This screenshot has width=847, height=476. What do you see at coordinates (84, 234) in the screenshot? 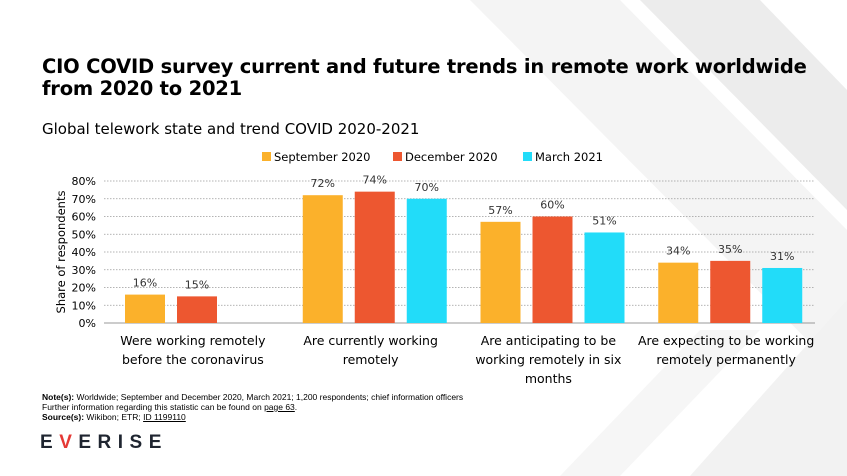
I see `y-tick-label: 50%` at bounding box center [84, 234].